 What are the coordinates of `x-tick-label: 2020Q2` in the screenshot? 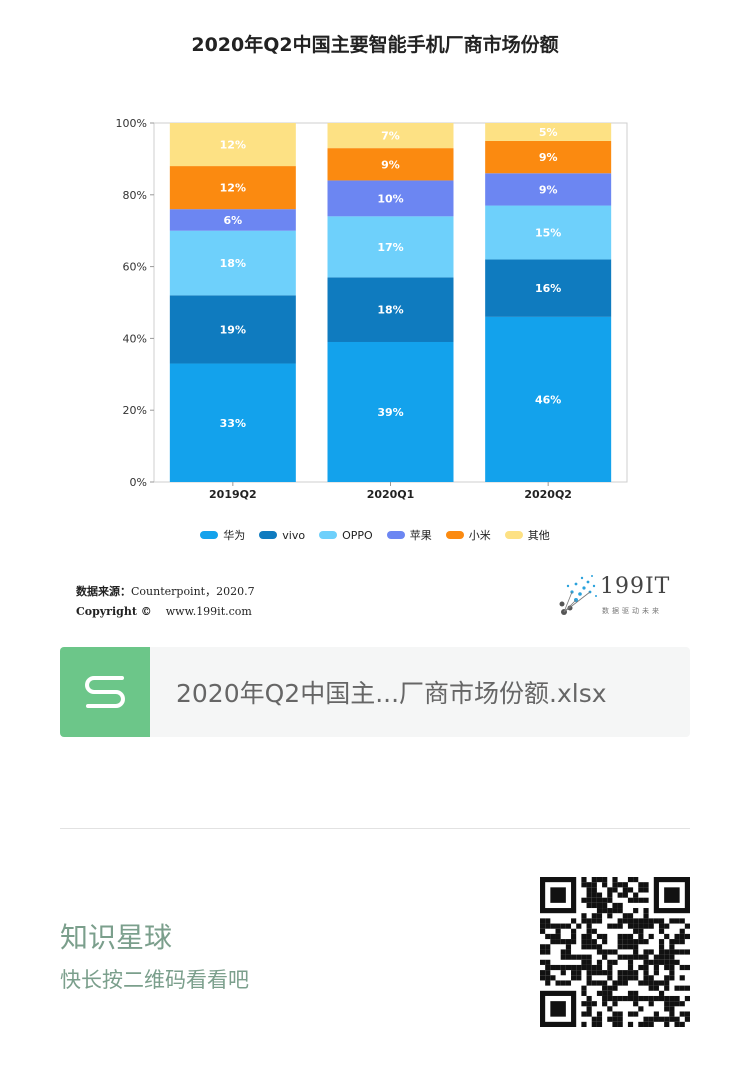 It's located at (548, 494).